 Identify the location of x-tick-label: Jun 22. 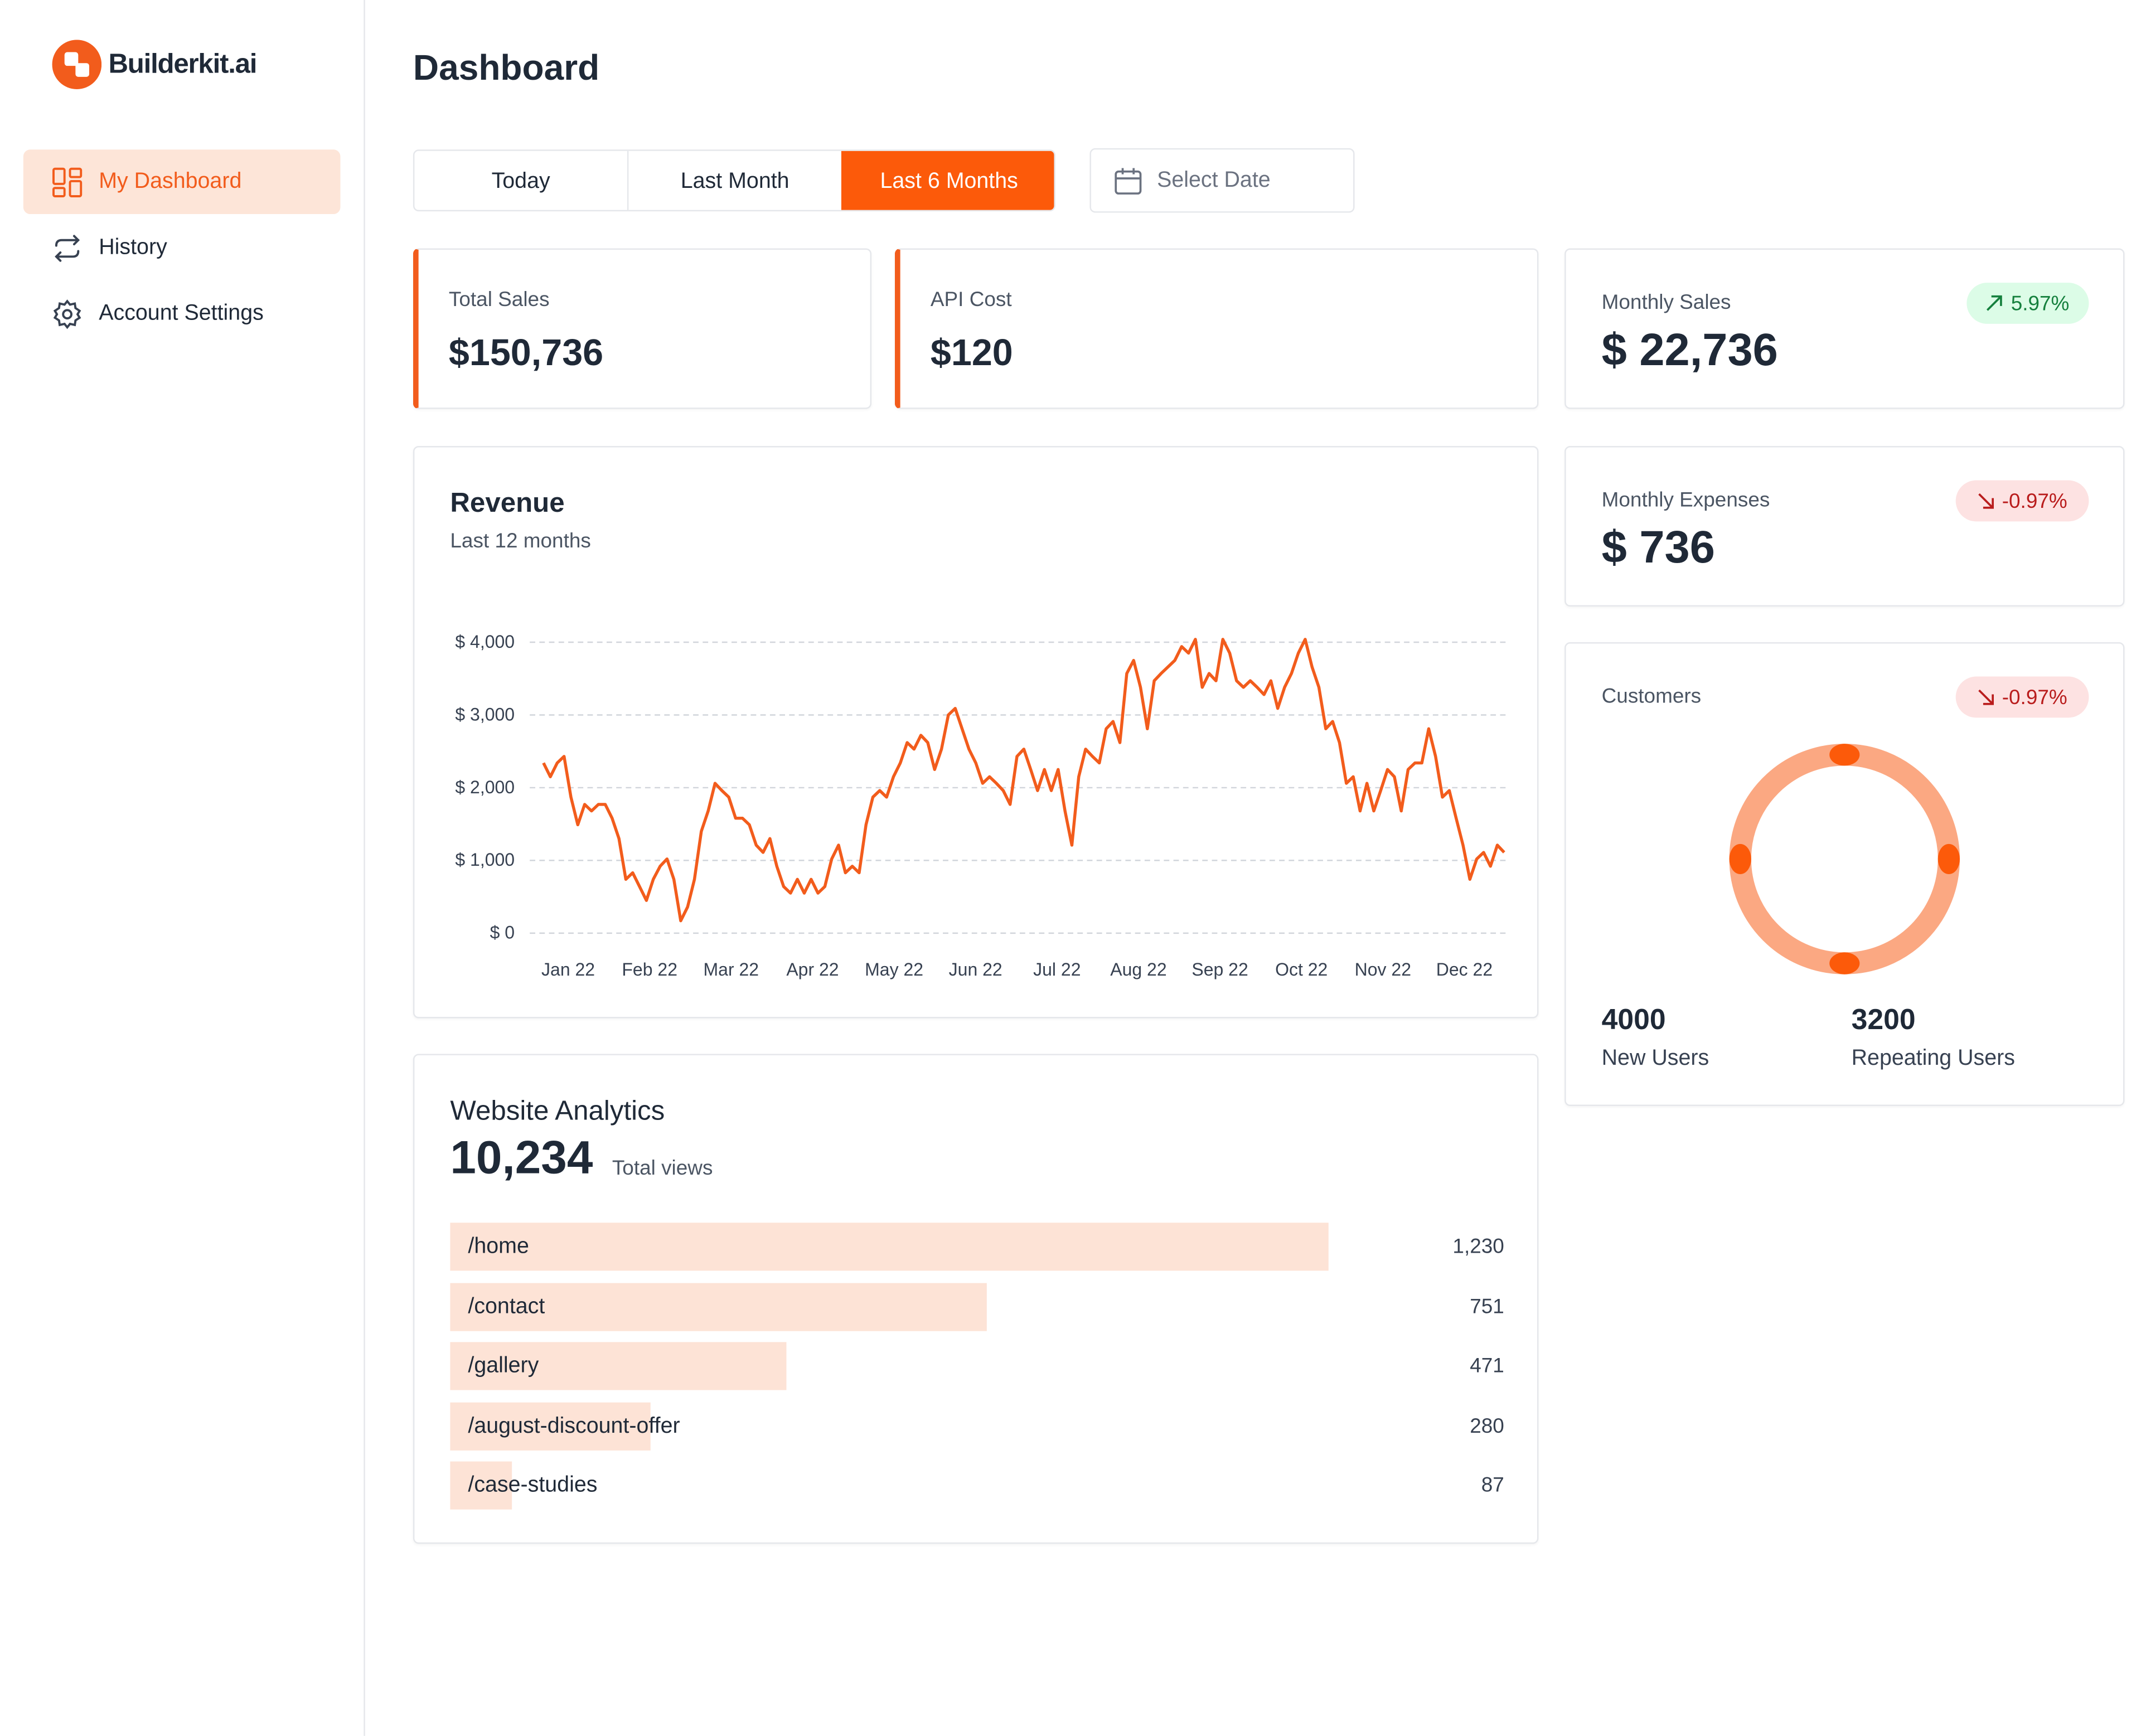
(975, 969).